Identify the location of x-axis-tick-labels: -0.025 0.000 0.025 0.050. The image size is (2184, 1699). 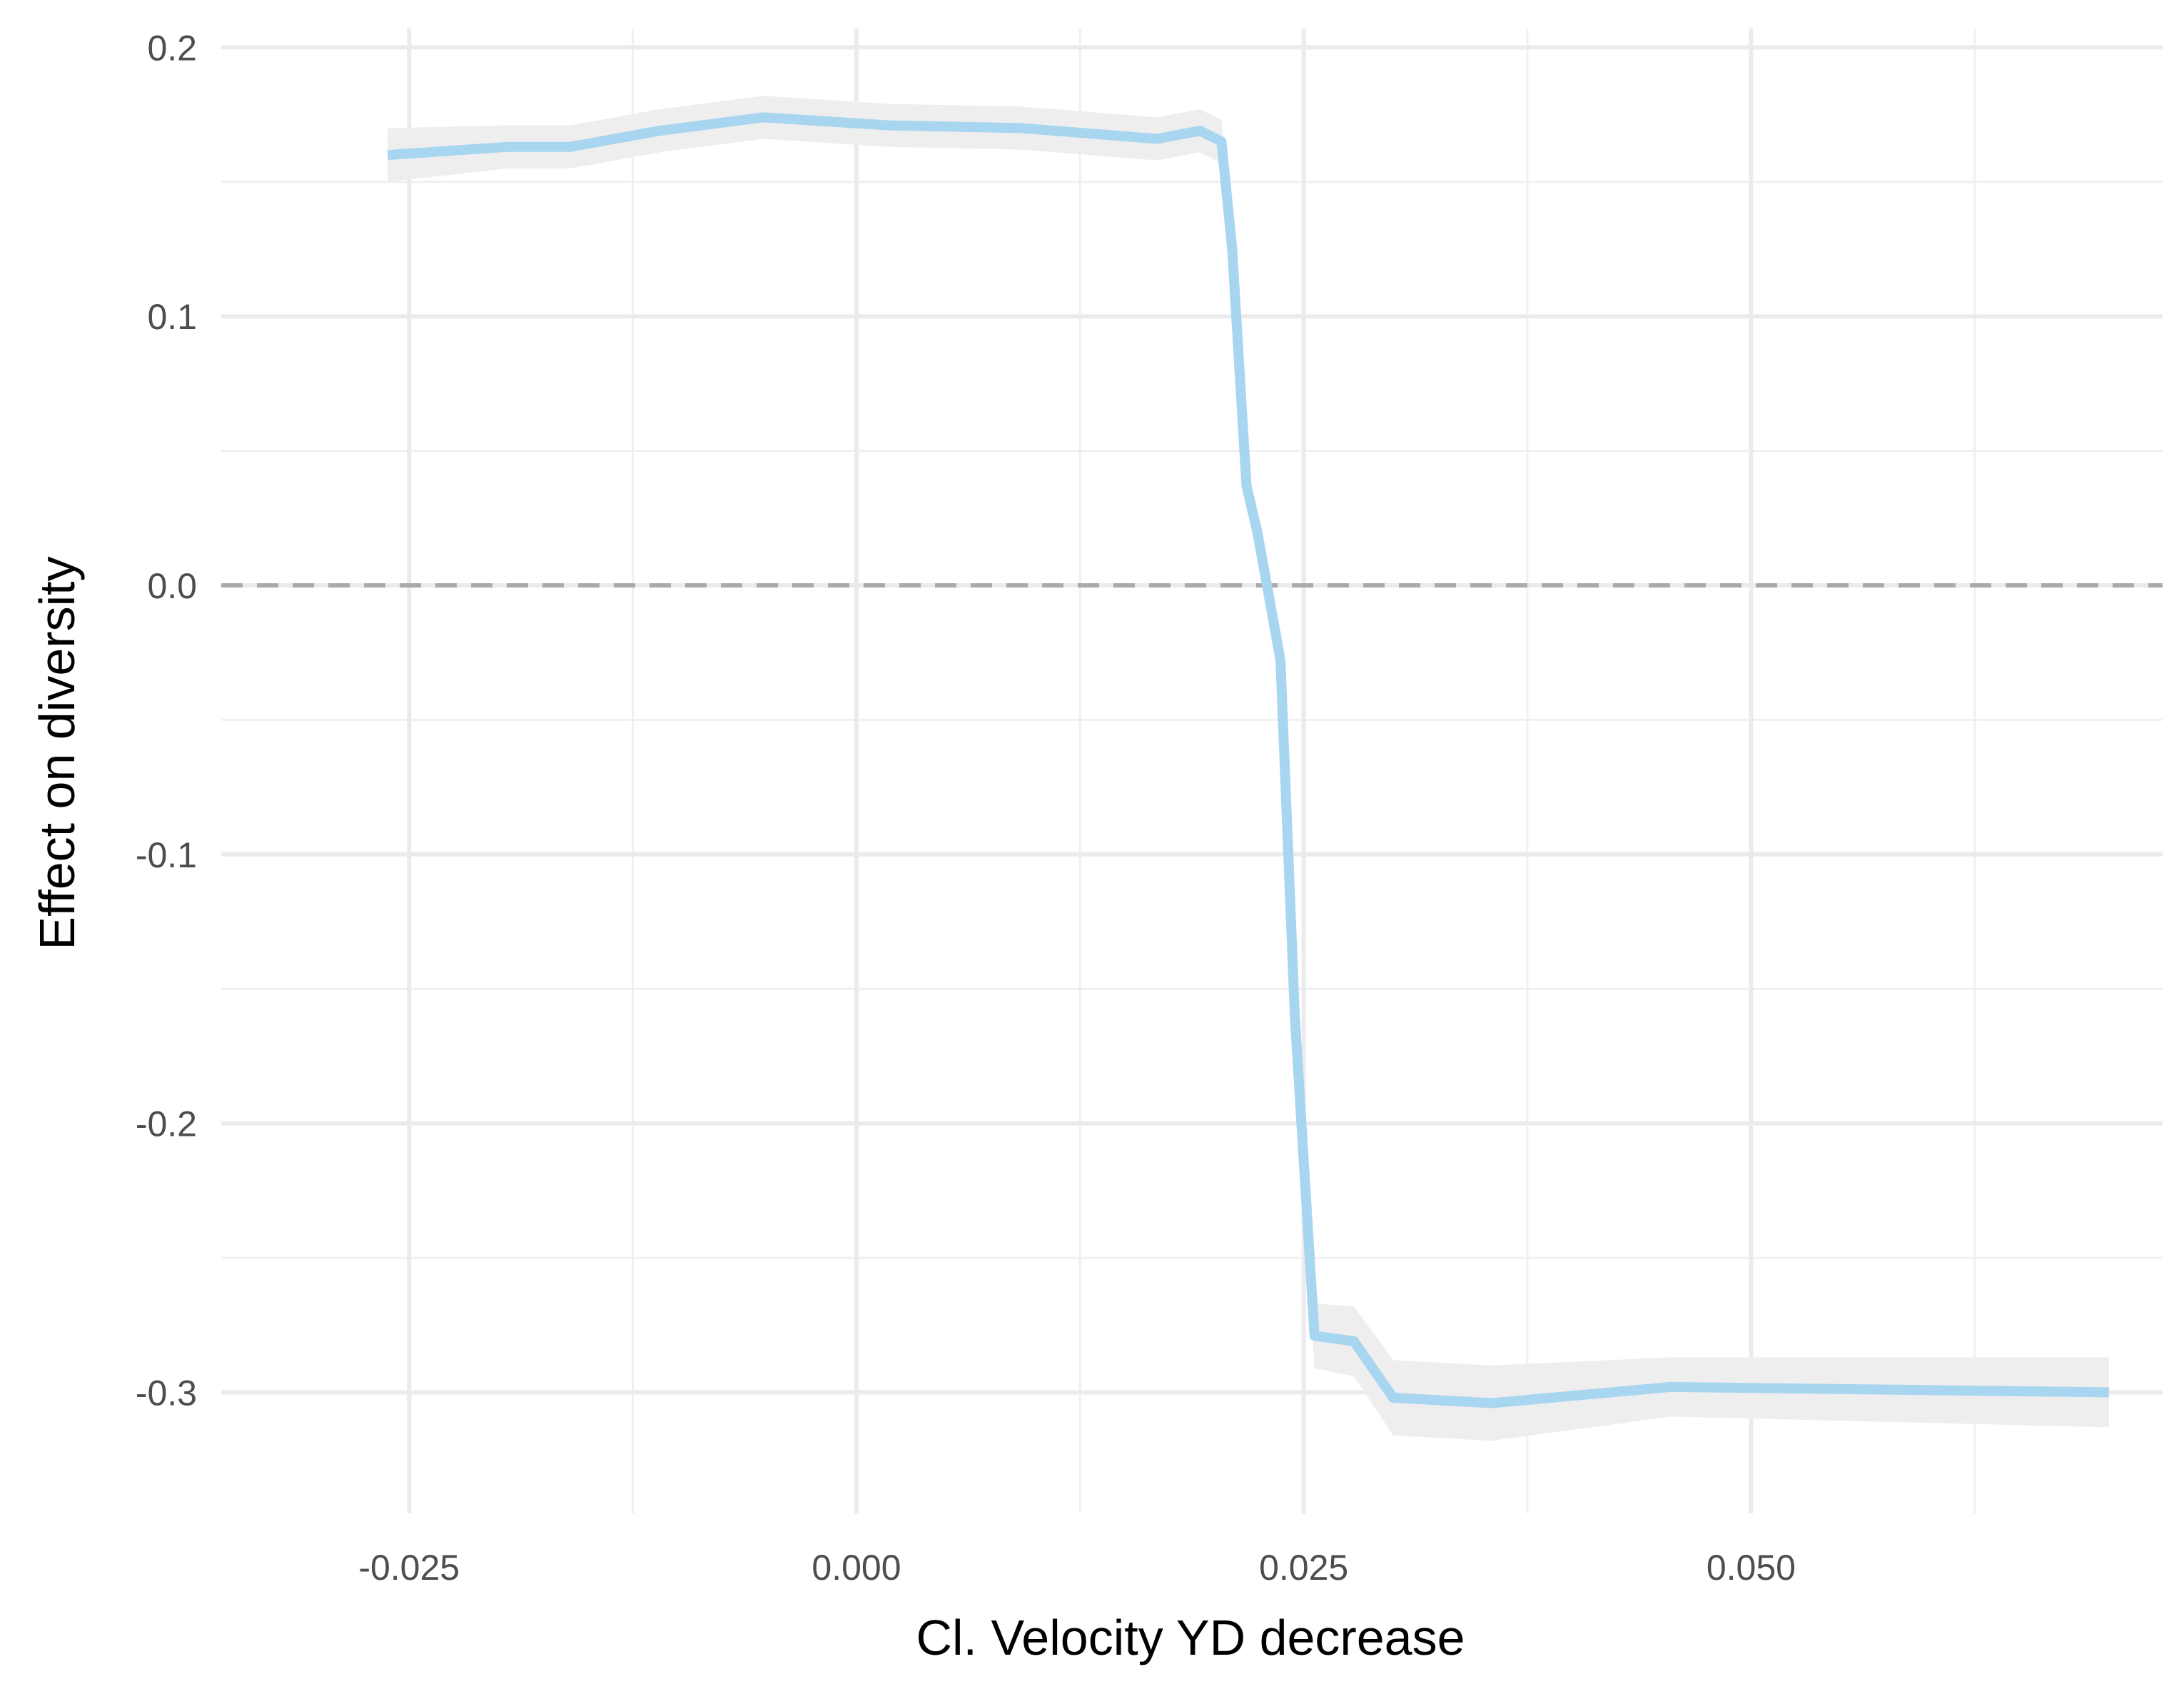
(1077, 1568).